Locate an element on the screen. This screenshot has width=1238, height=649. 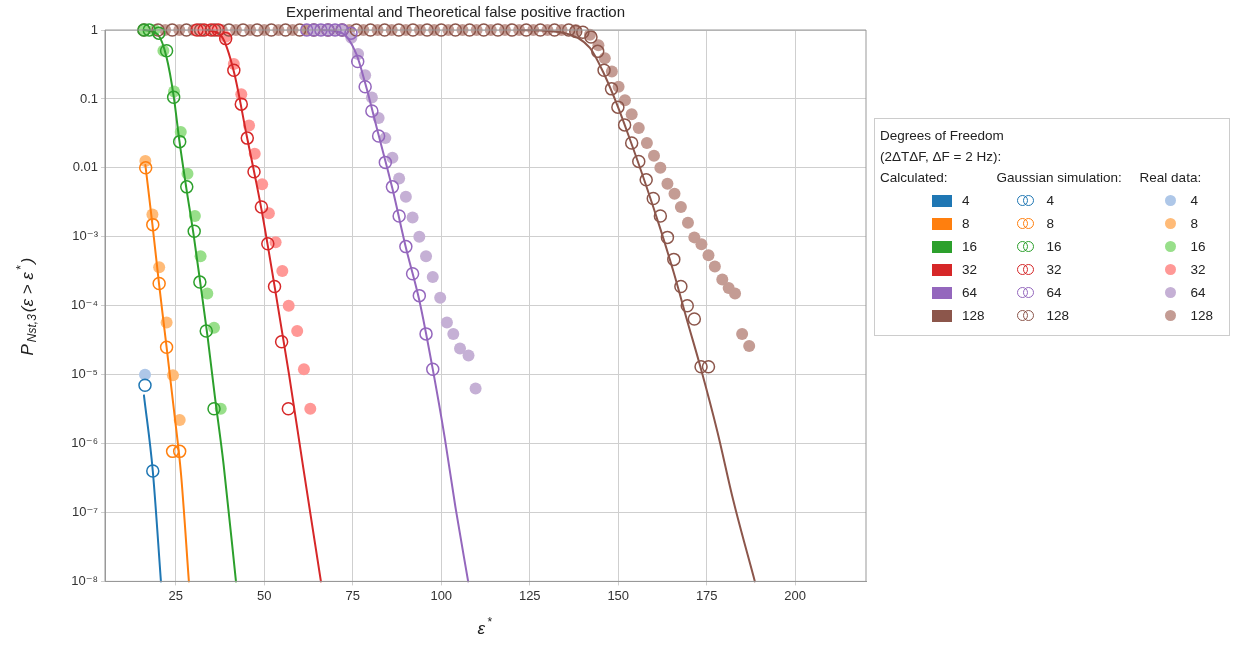
y-tick-label: 1 is located at coordinates (94, 29).